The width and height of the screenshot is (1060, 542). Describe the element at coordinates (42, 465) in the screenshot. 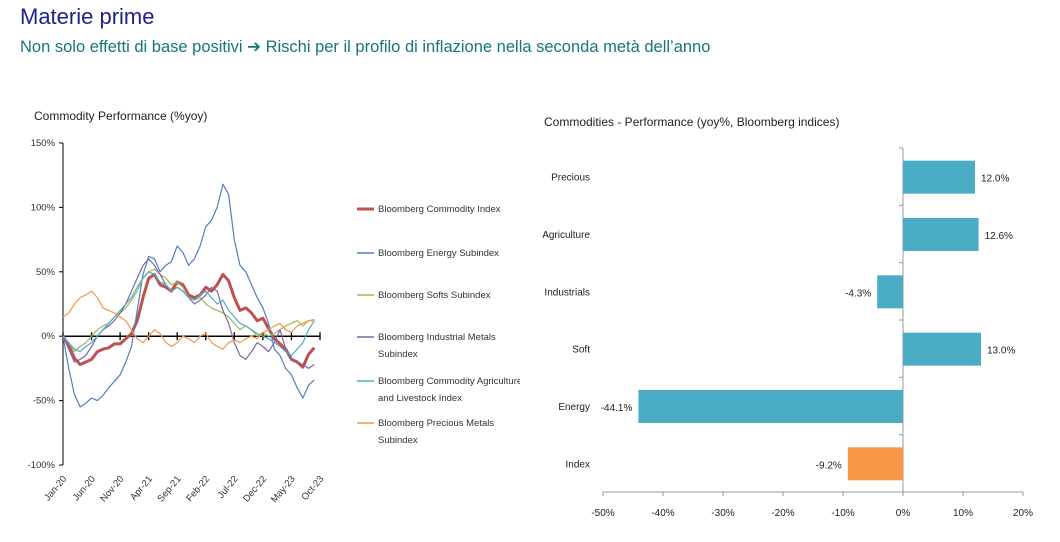

I see `y-tick-label: -100%` at that location.